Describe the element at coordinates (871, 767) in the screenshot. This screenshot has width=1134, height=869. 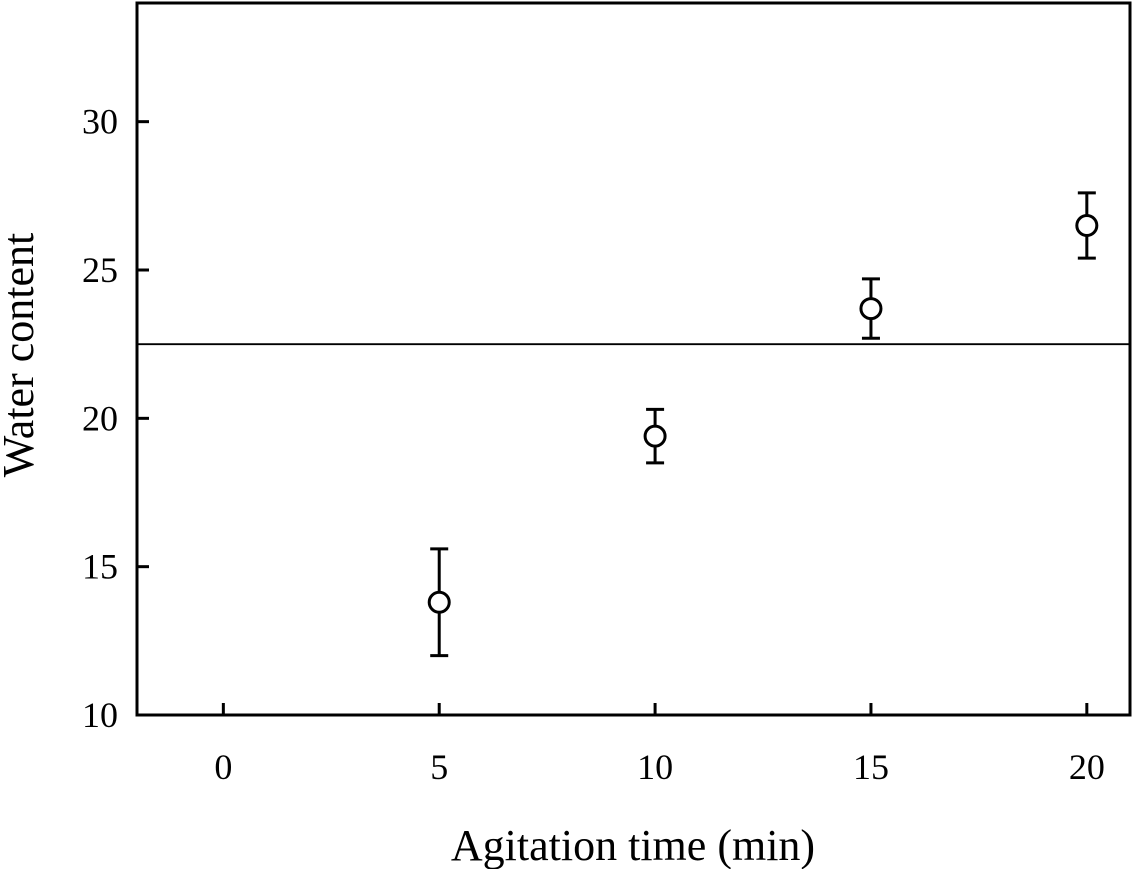
I see `x-tick-label: 15` at that location.